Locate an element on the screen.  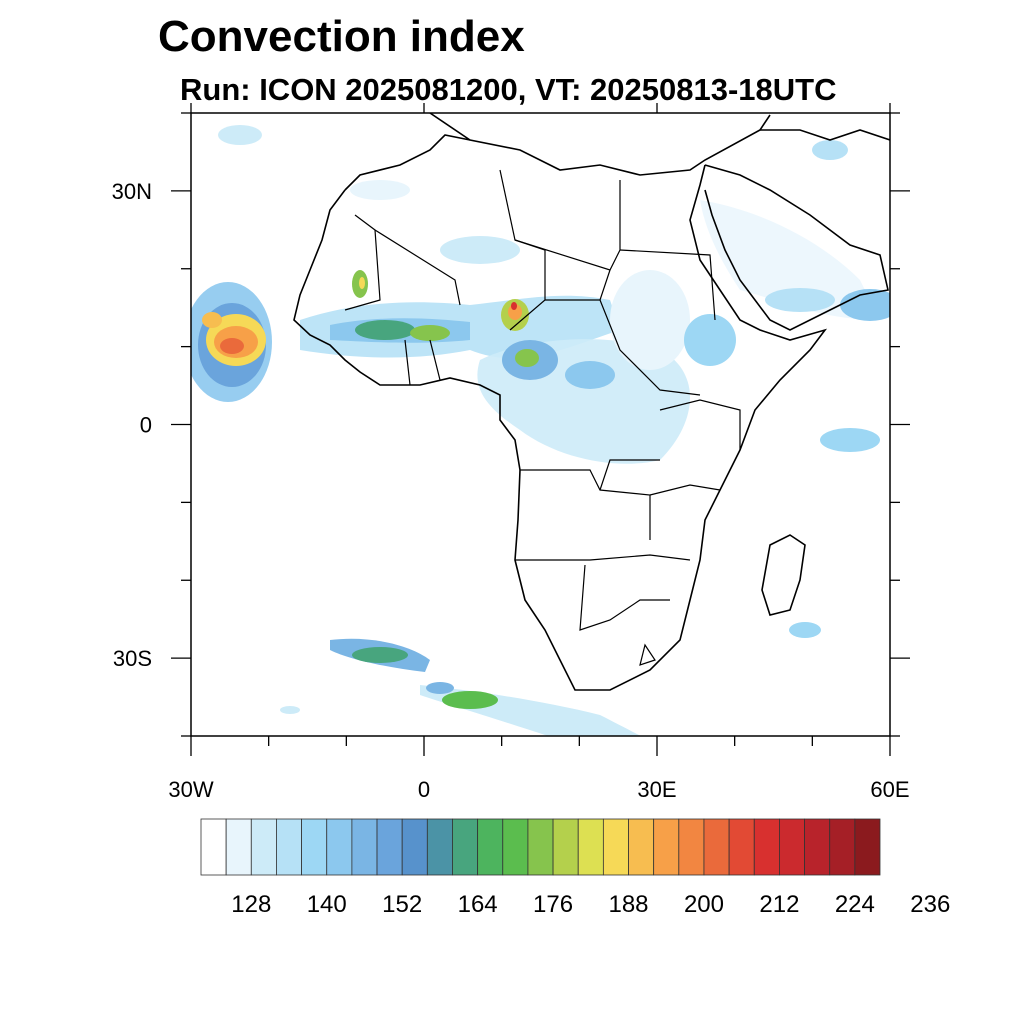
chart-subtitle: Run: ICON 2025081200, VT: 20250813-18UTC is located at coordinates (508, 89).